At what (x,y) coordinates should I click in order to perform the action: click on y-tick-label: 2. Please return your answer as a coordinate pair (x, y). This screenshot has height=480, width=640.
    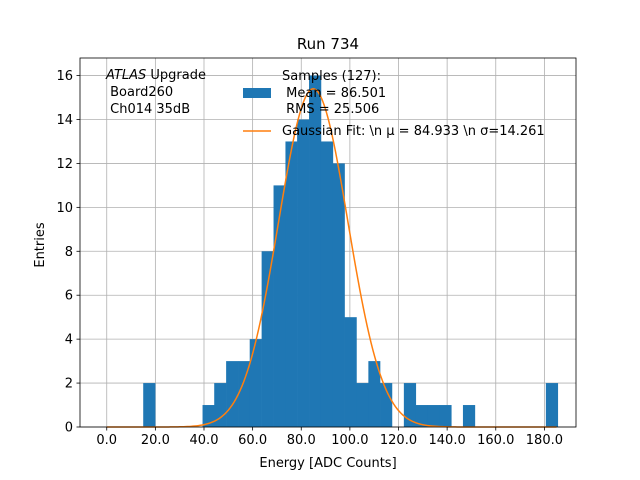
    Looking at the image, I should click on (69, 384).